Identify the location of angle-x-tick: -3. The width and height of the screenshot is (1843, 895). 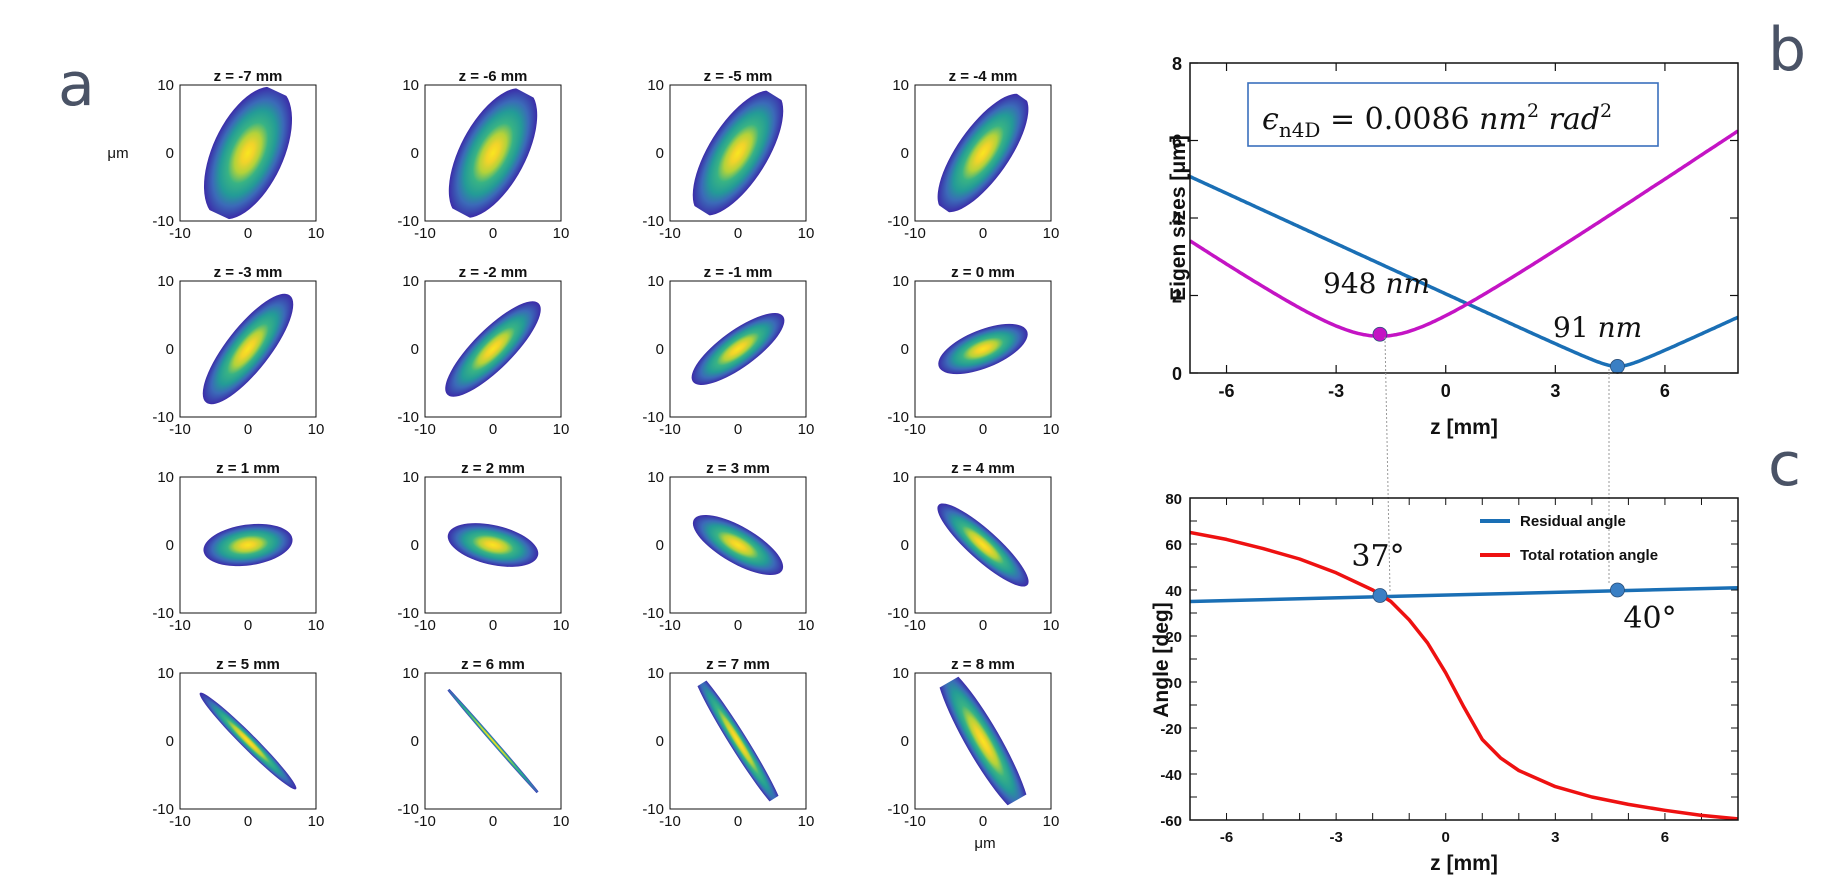
(1335, 837).